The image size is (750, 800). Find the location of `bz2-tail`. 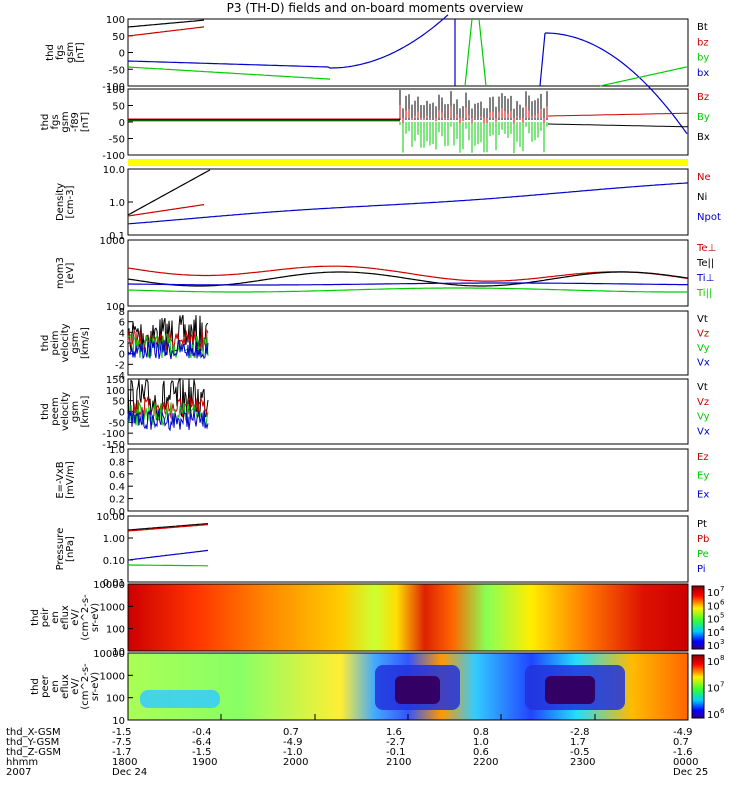

bz2-tail is located at coordinates (618, 114).